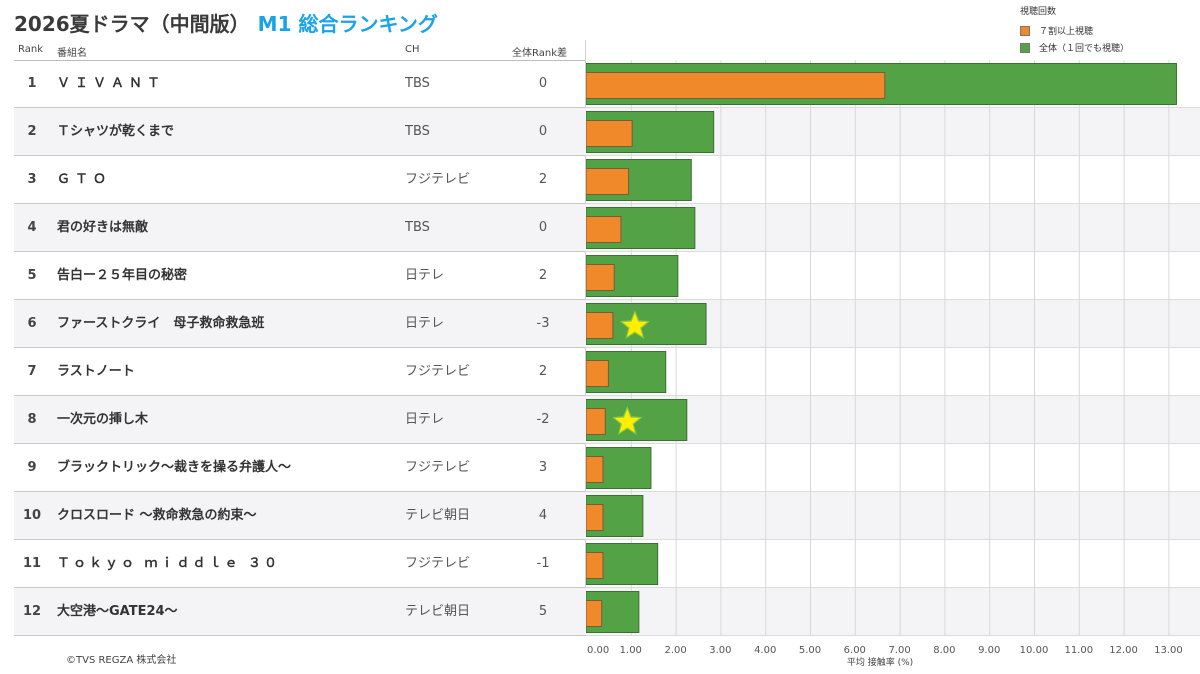 This screenshot has width=1200, height=674. What do you see at coordinates (300, 132) in the screenshot?
I see `table-row: 2 Ｔシャツが乾くまで TBS 0` at bounding box center [300, 132].